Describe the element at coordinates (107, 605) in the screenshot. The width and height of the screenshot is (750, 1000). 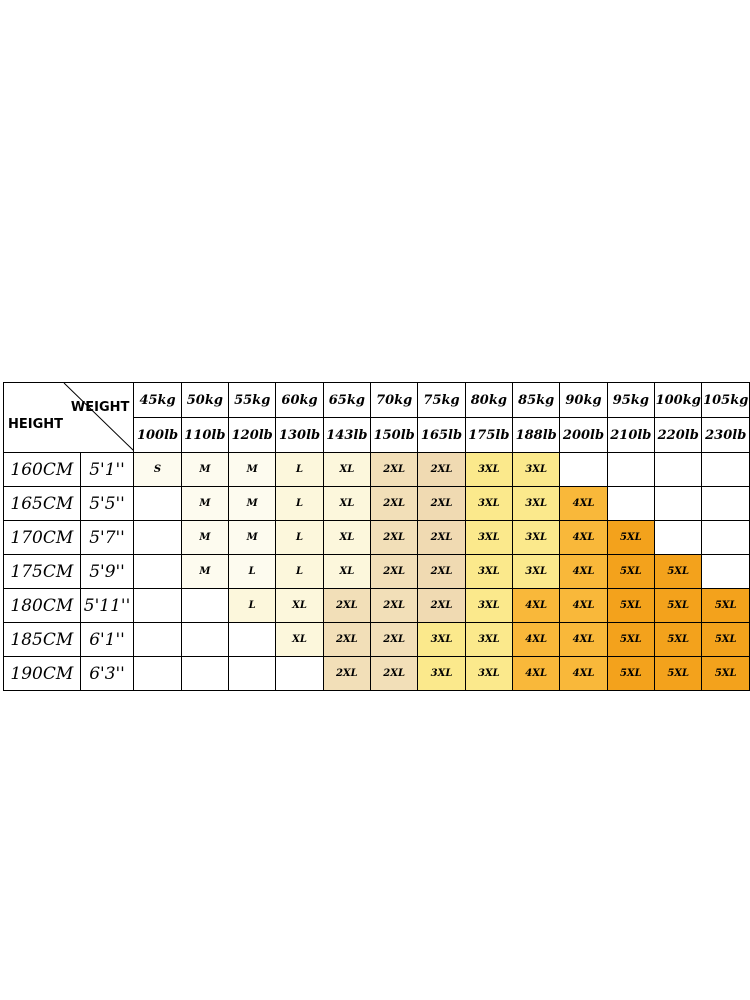
I see `height-ft-cell: 5'11''` at that location.